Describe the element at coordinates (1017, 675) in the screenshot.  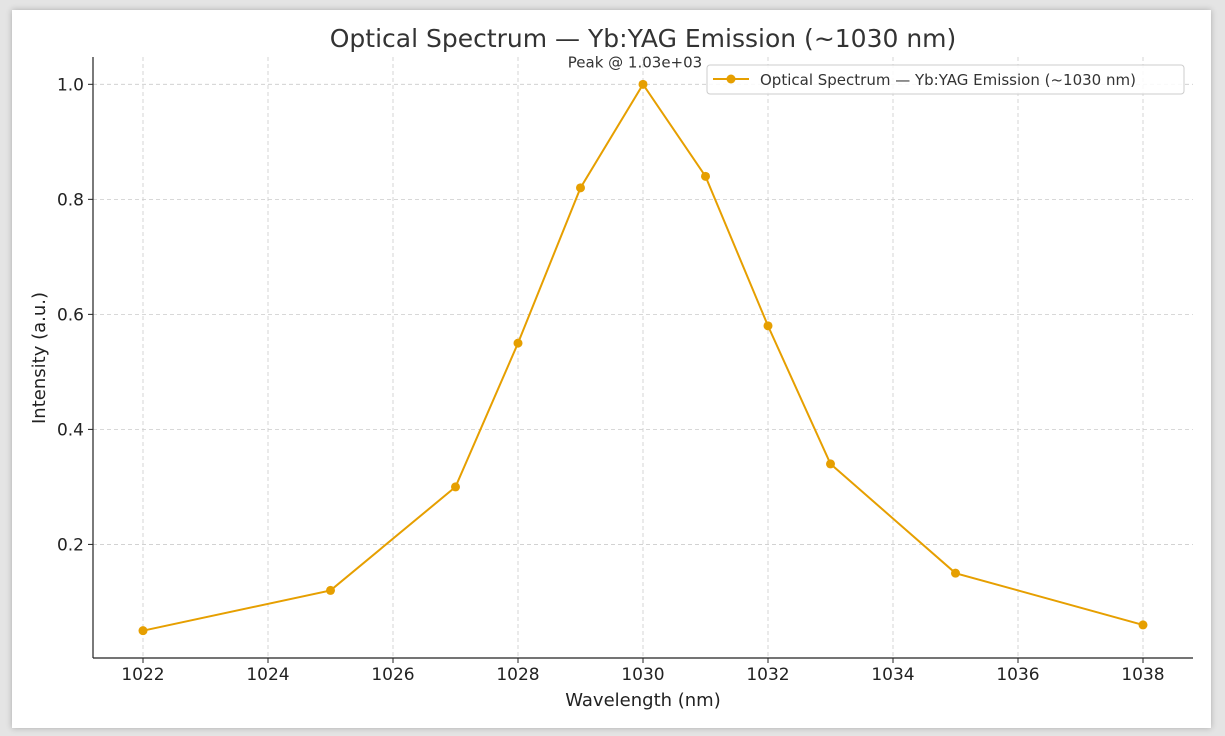
I see `x-tick-label: 1036` at that location.